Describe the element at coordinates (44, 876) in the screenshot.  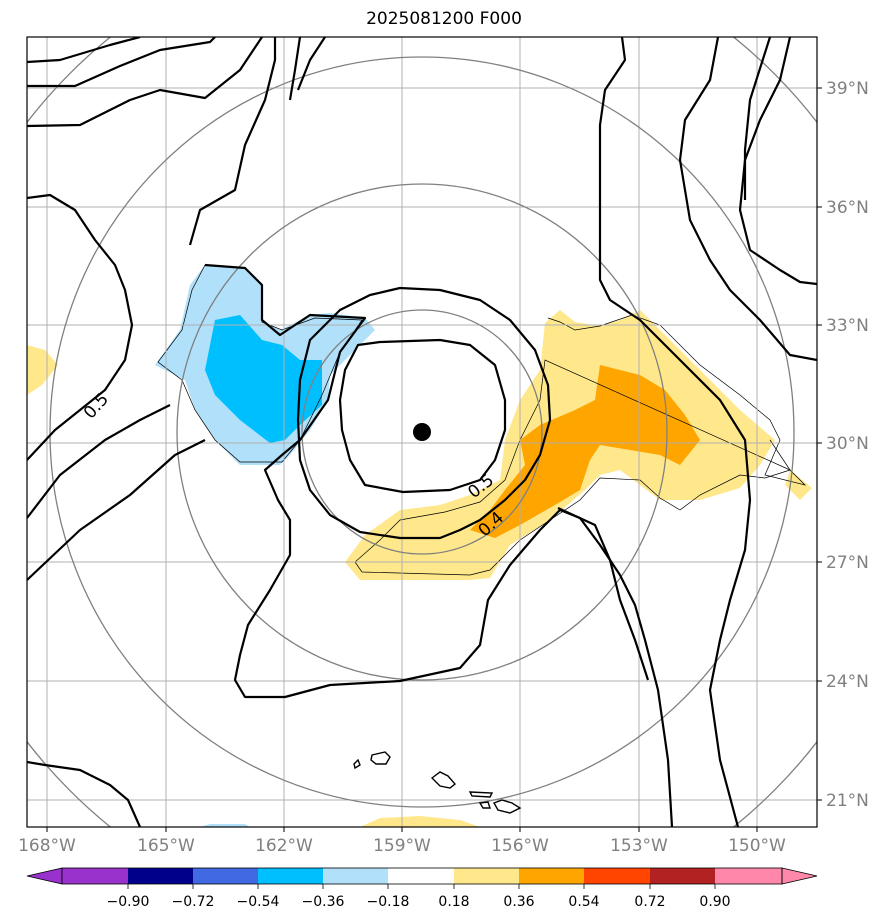
I see `colorbar-extend-low` at that location.